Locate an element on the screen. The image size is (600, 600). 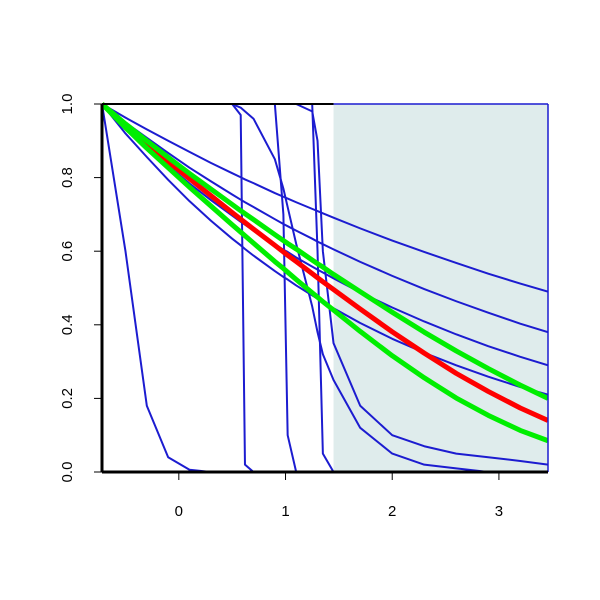
y-tick-label: 1.0 is located at coordinates (67, 104).